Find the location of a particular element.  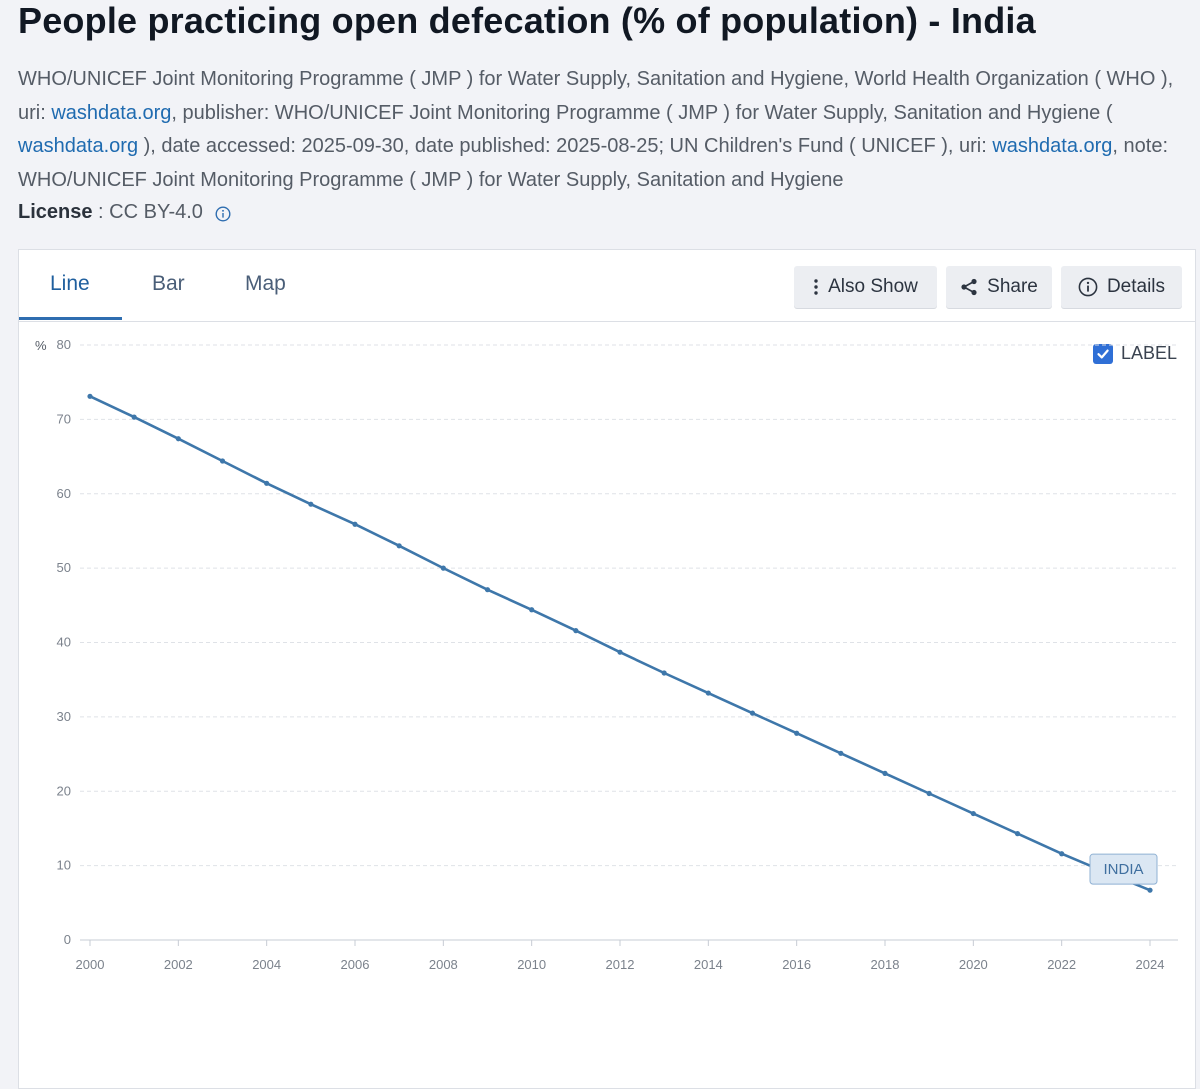

x-tick-label: 2022 is located at coordinates (1061, 964).